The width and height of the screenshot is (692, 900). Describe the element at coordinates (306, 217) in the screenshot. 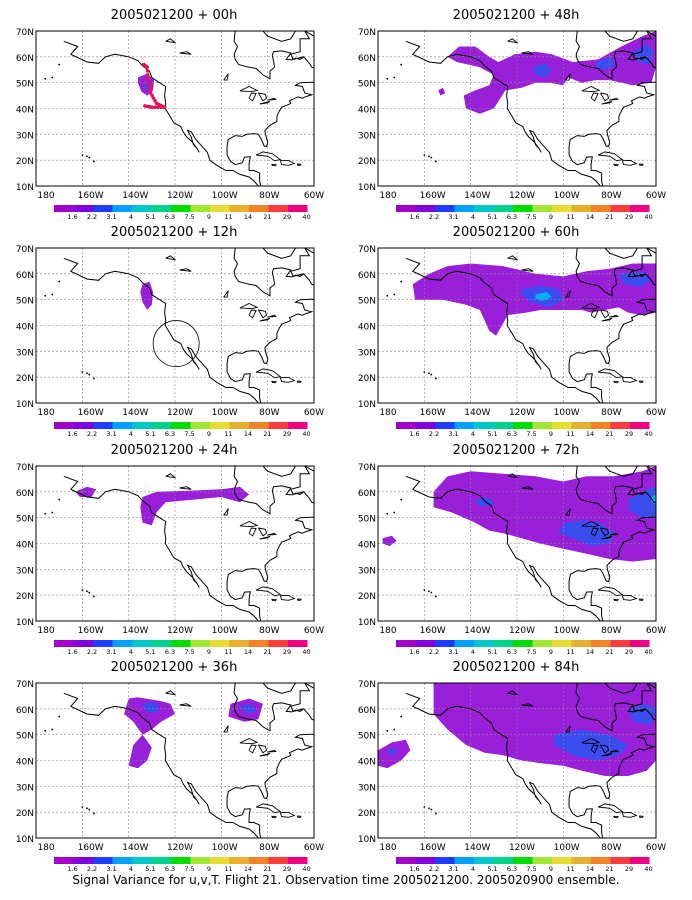

I see `colorbar-label: 40` at that location.